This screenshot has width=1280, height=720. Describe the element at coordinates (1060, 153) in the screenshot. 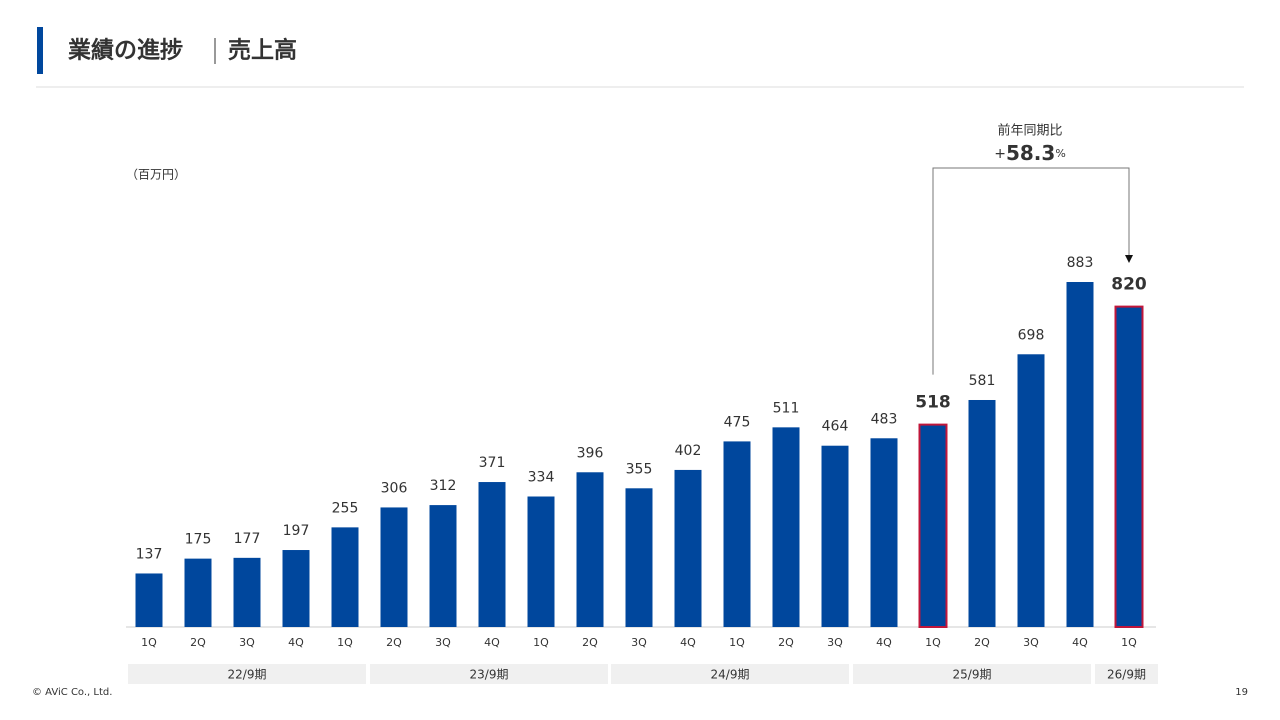

I see `comparison-suffix: %` at that location.